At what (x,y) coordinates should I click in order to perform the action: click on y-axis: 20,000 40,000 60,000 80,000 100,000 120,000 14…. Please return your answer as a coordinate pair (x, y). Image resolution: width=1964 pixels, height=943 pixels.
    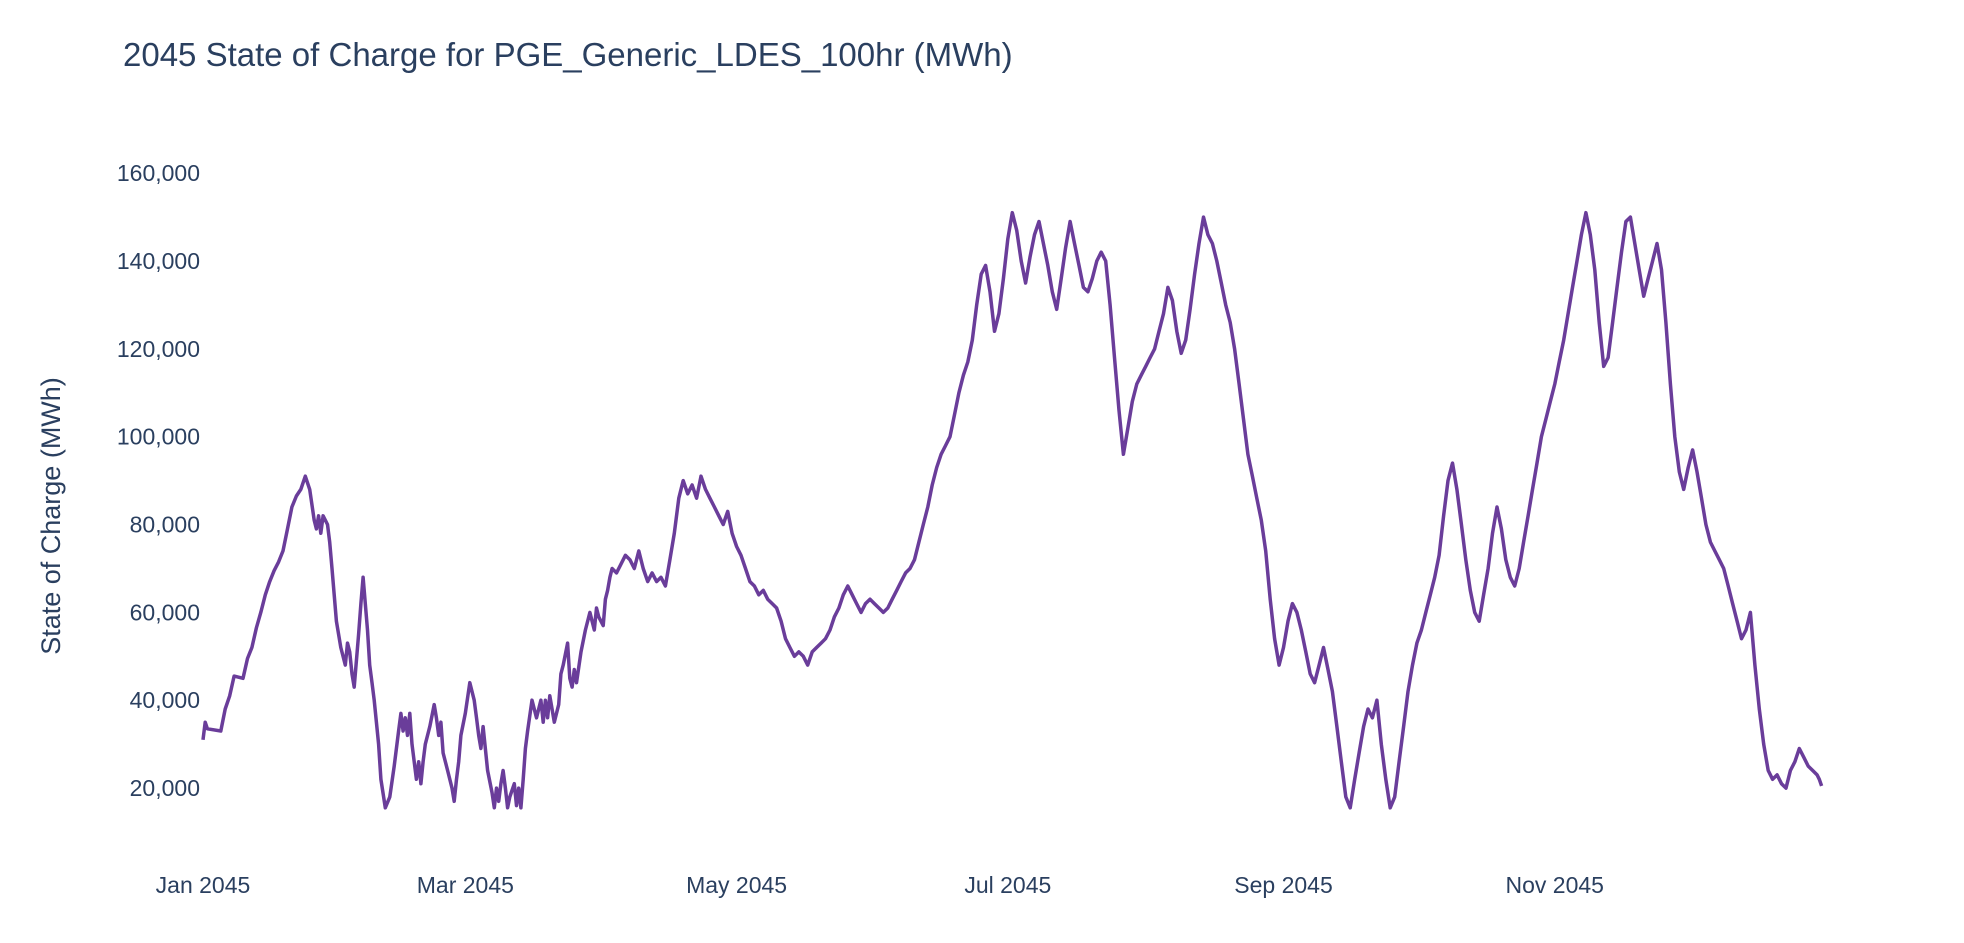
    Looking at the image, I should click on (158, 480).